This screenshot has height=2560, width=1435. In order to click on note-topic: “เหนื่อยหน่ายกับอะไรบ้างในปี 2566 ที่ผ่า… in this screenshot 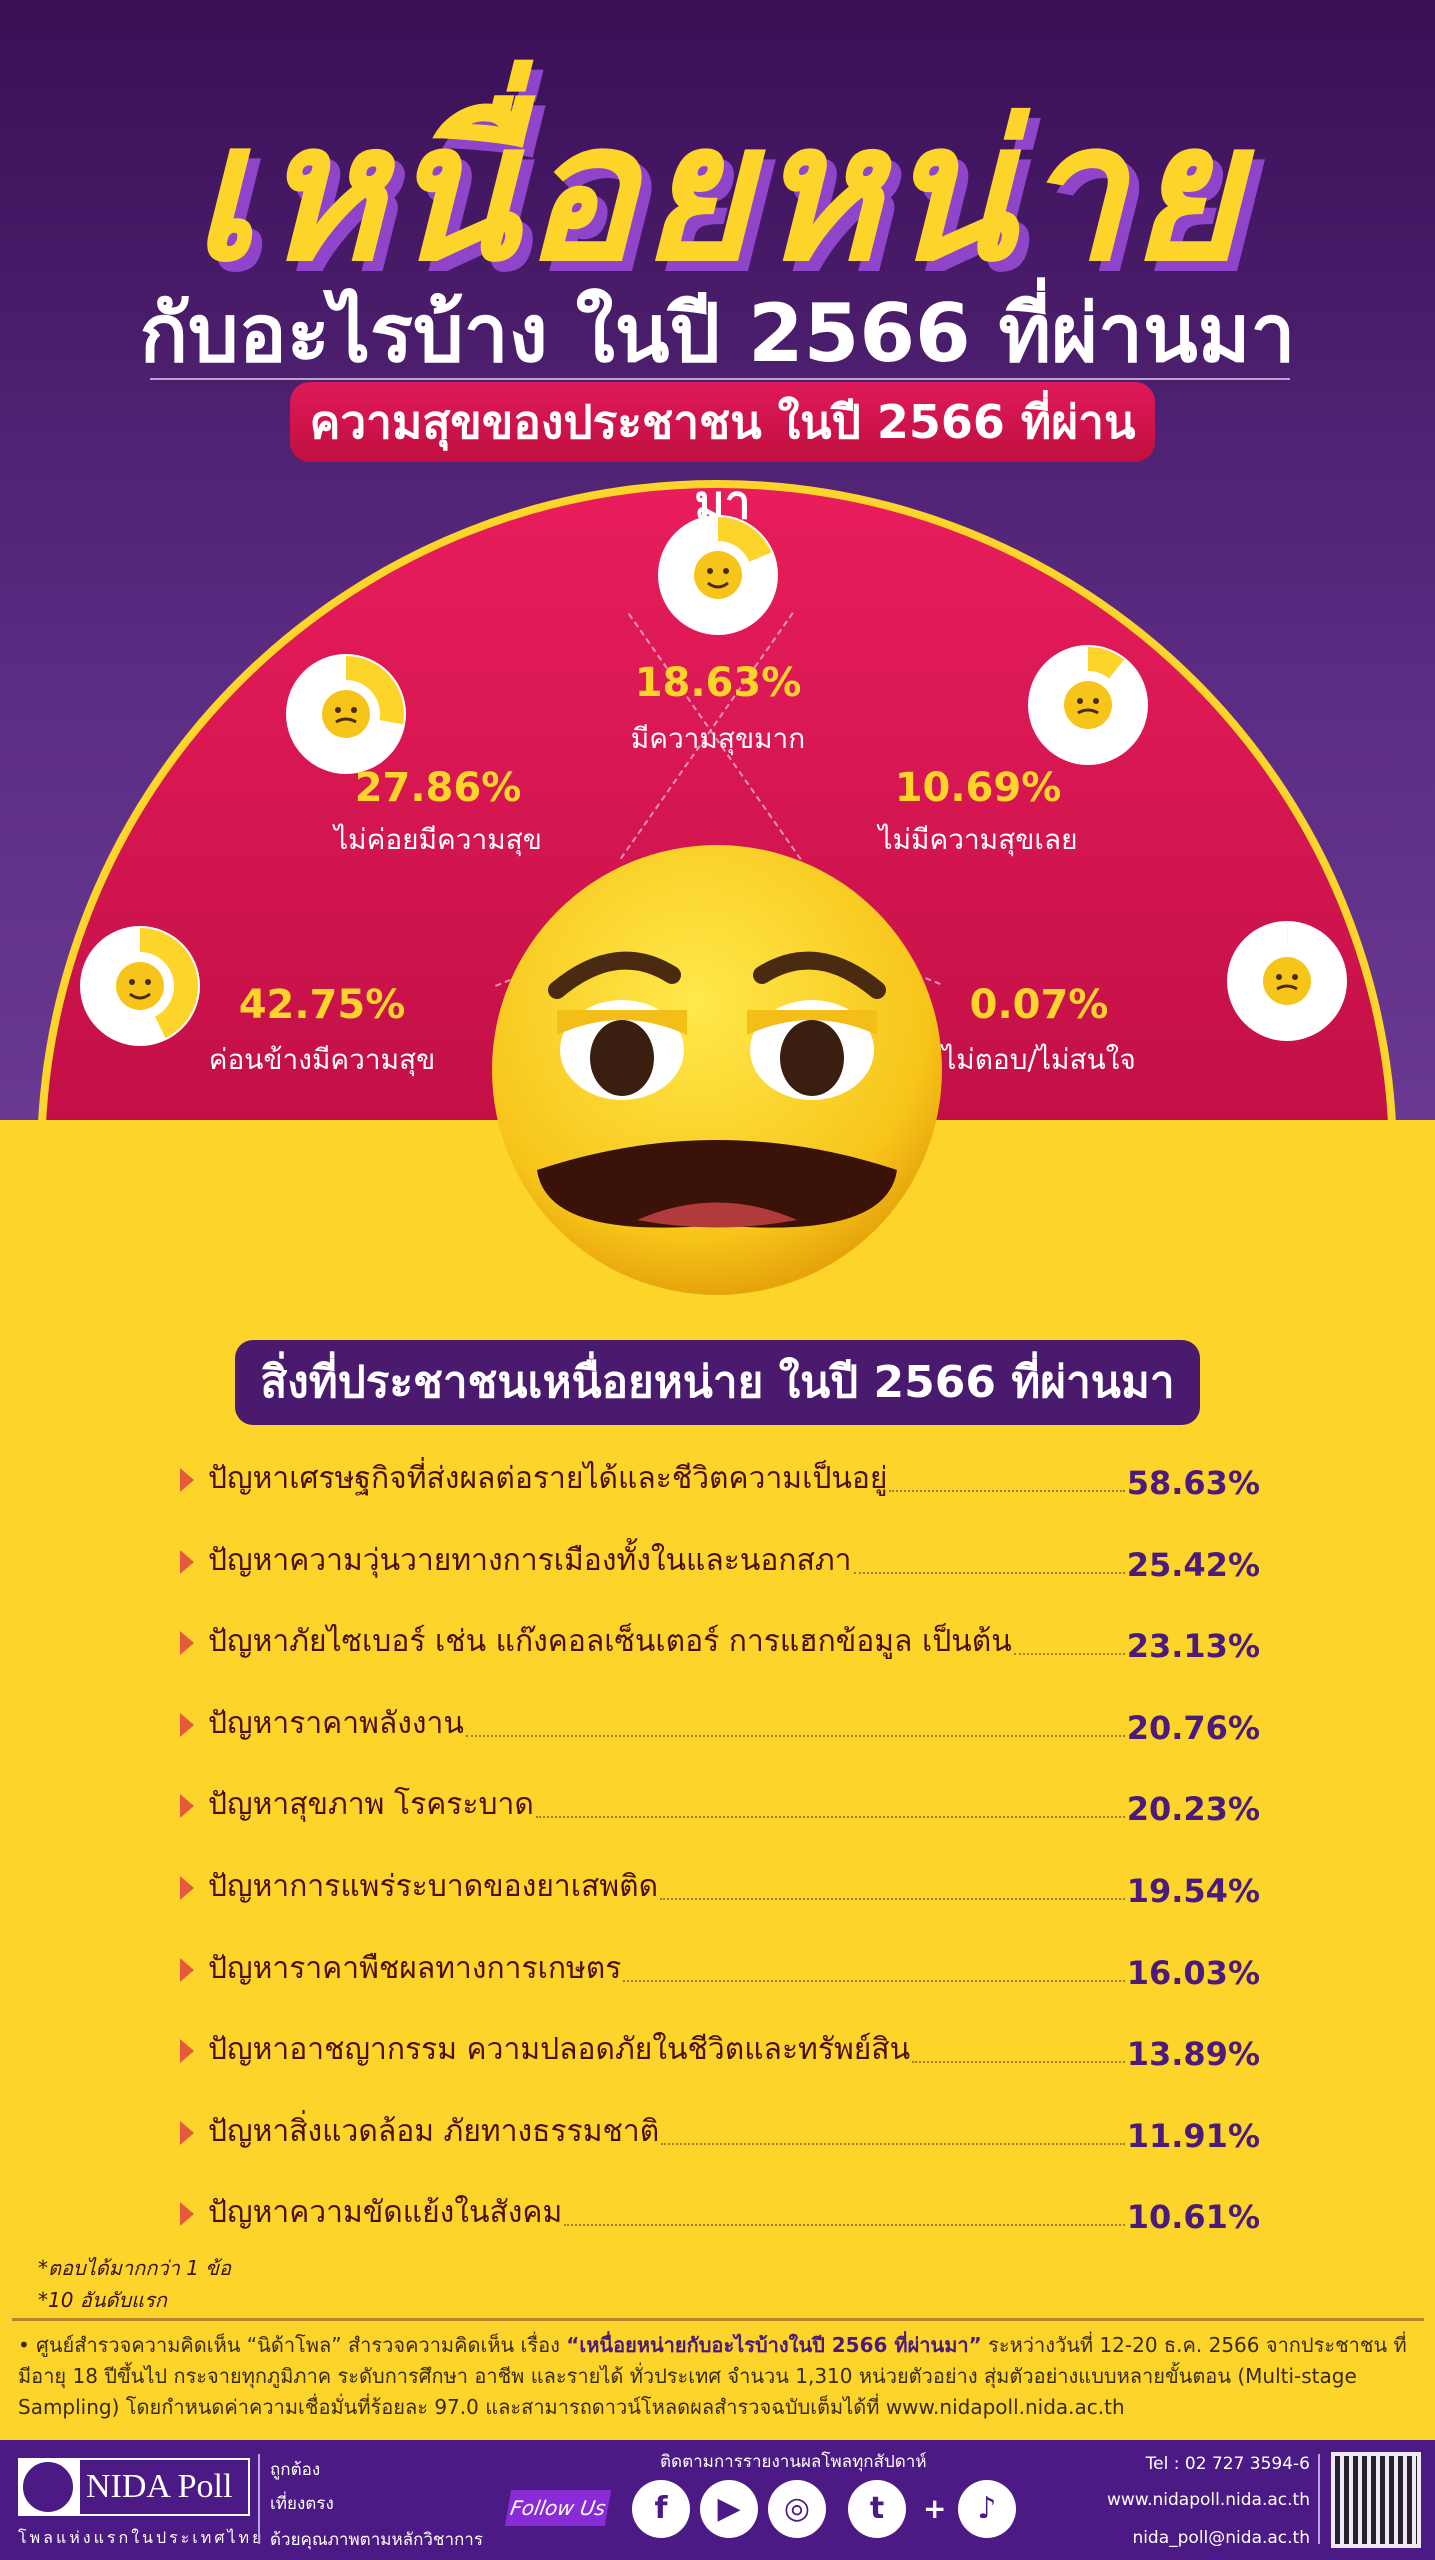, I will do `click(774, 2345)`.